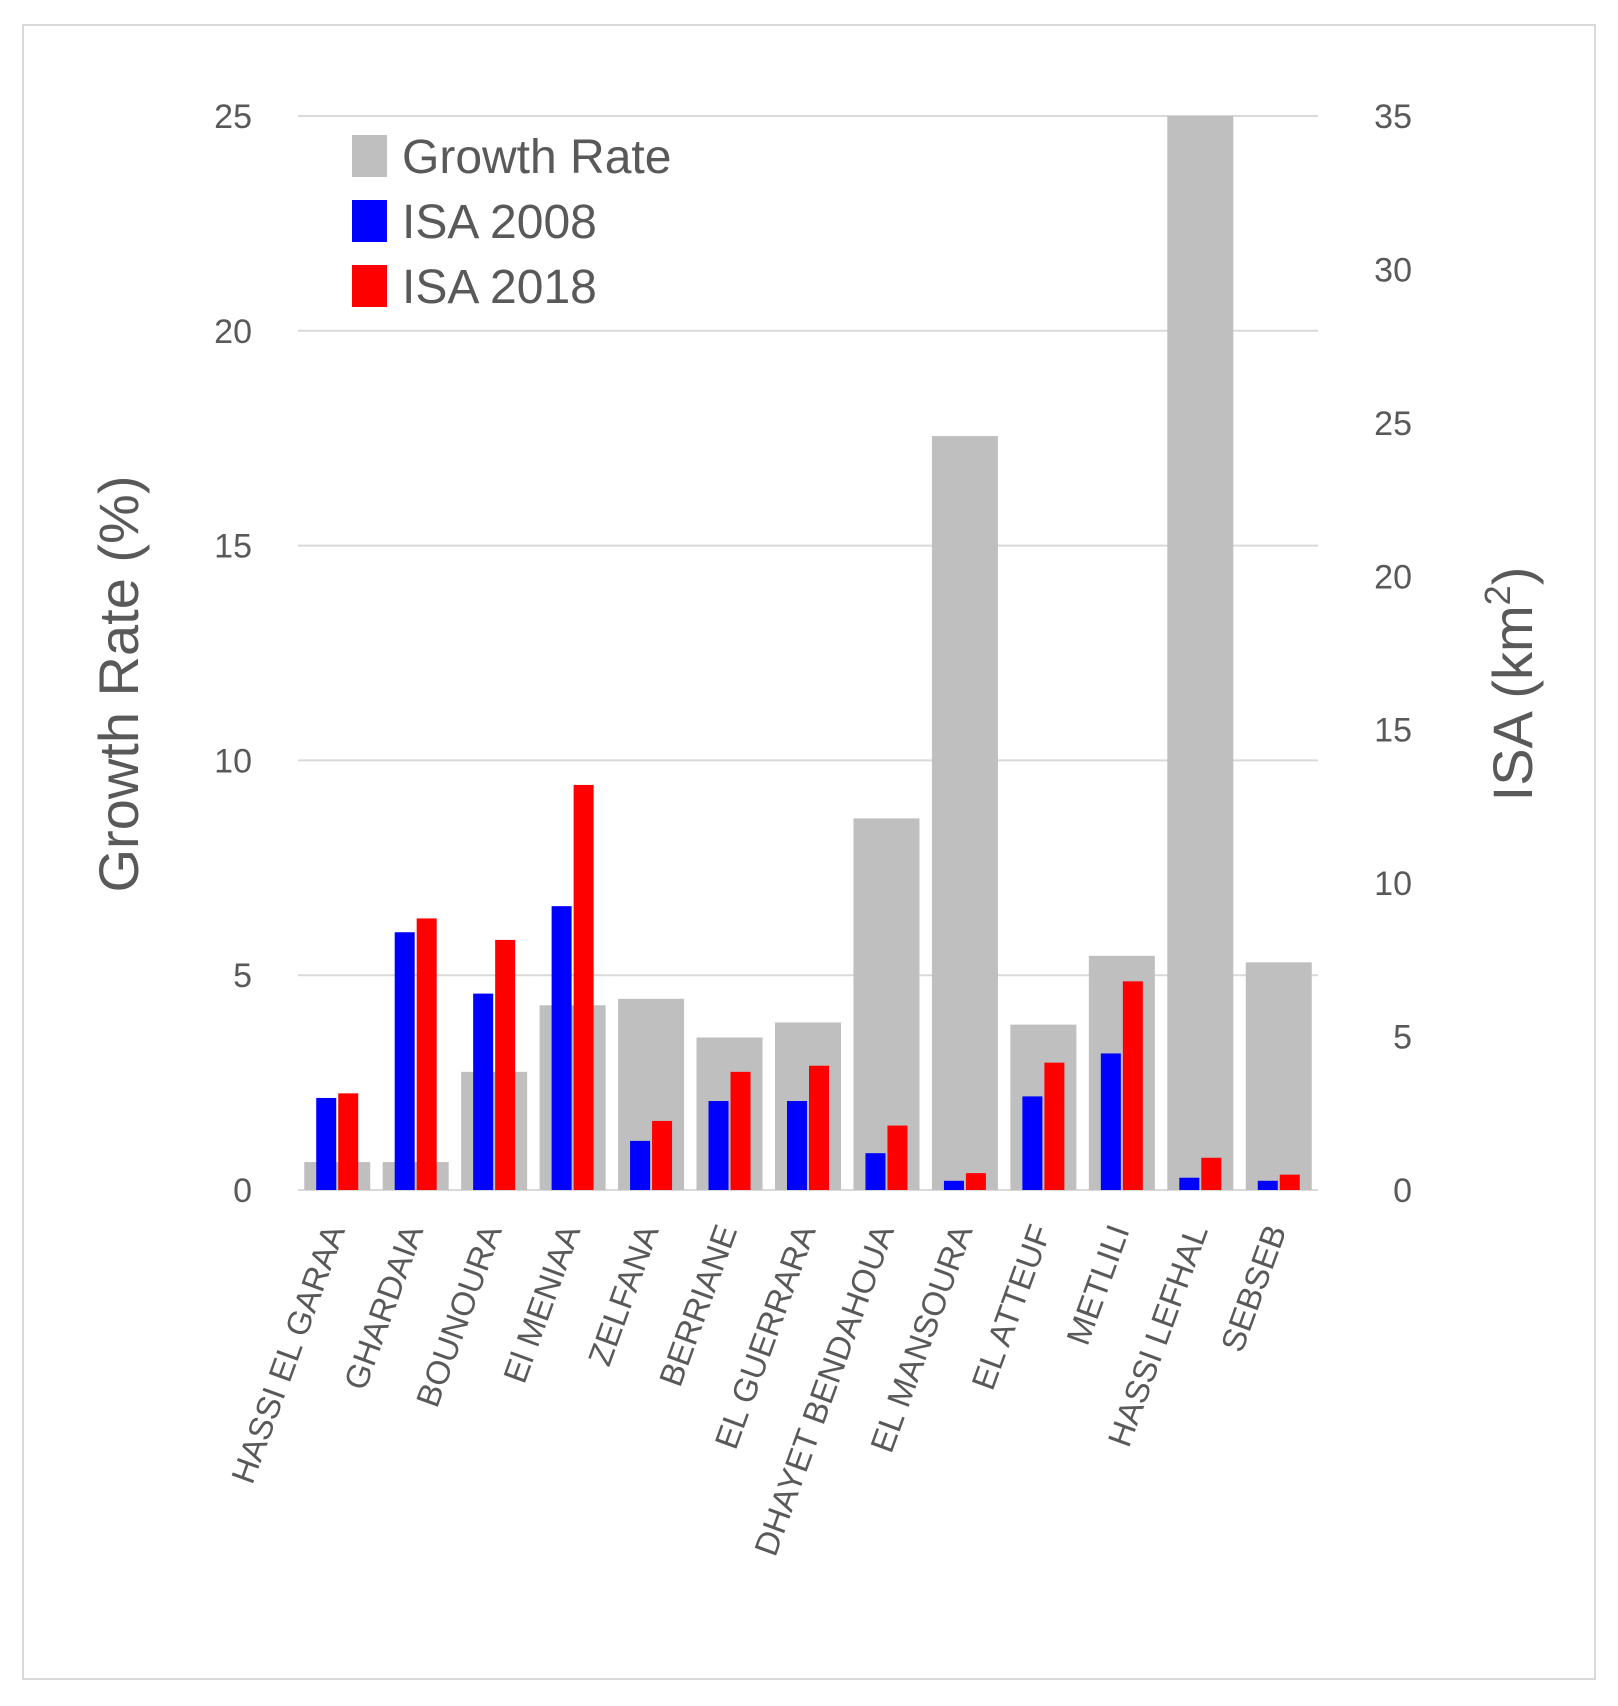  Describe the element at coordinates (1497, 595) in the screenshot. I see `right-axis-title-superscript: 2` at that location.